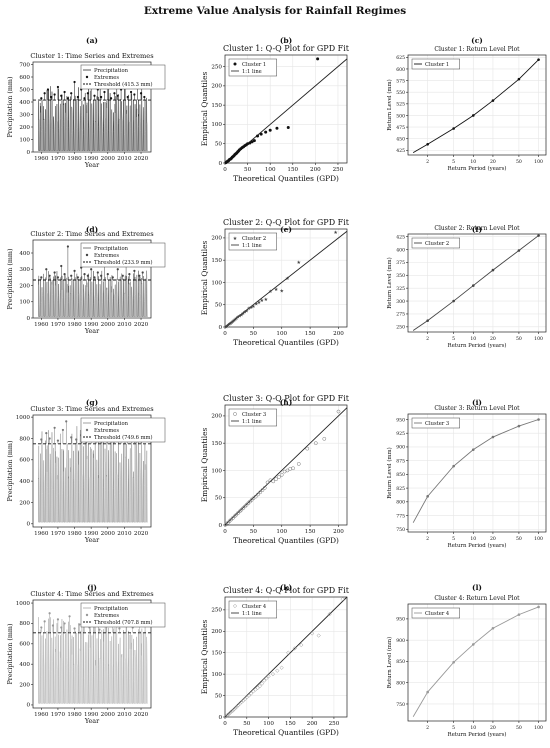  I want to click on panel-label: (a), so click(92, 40).